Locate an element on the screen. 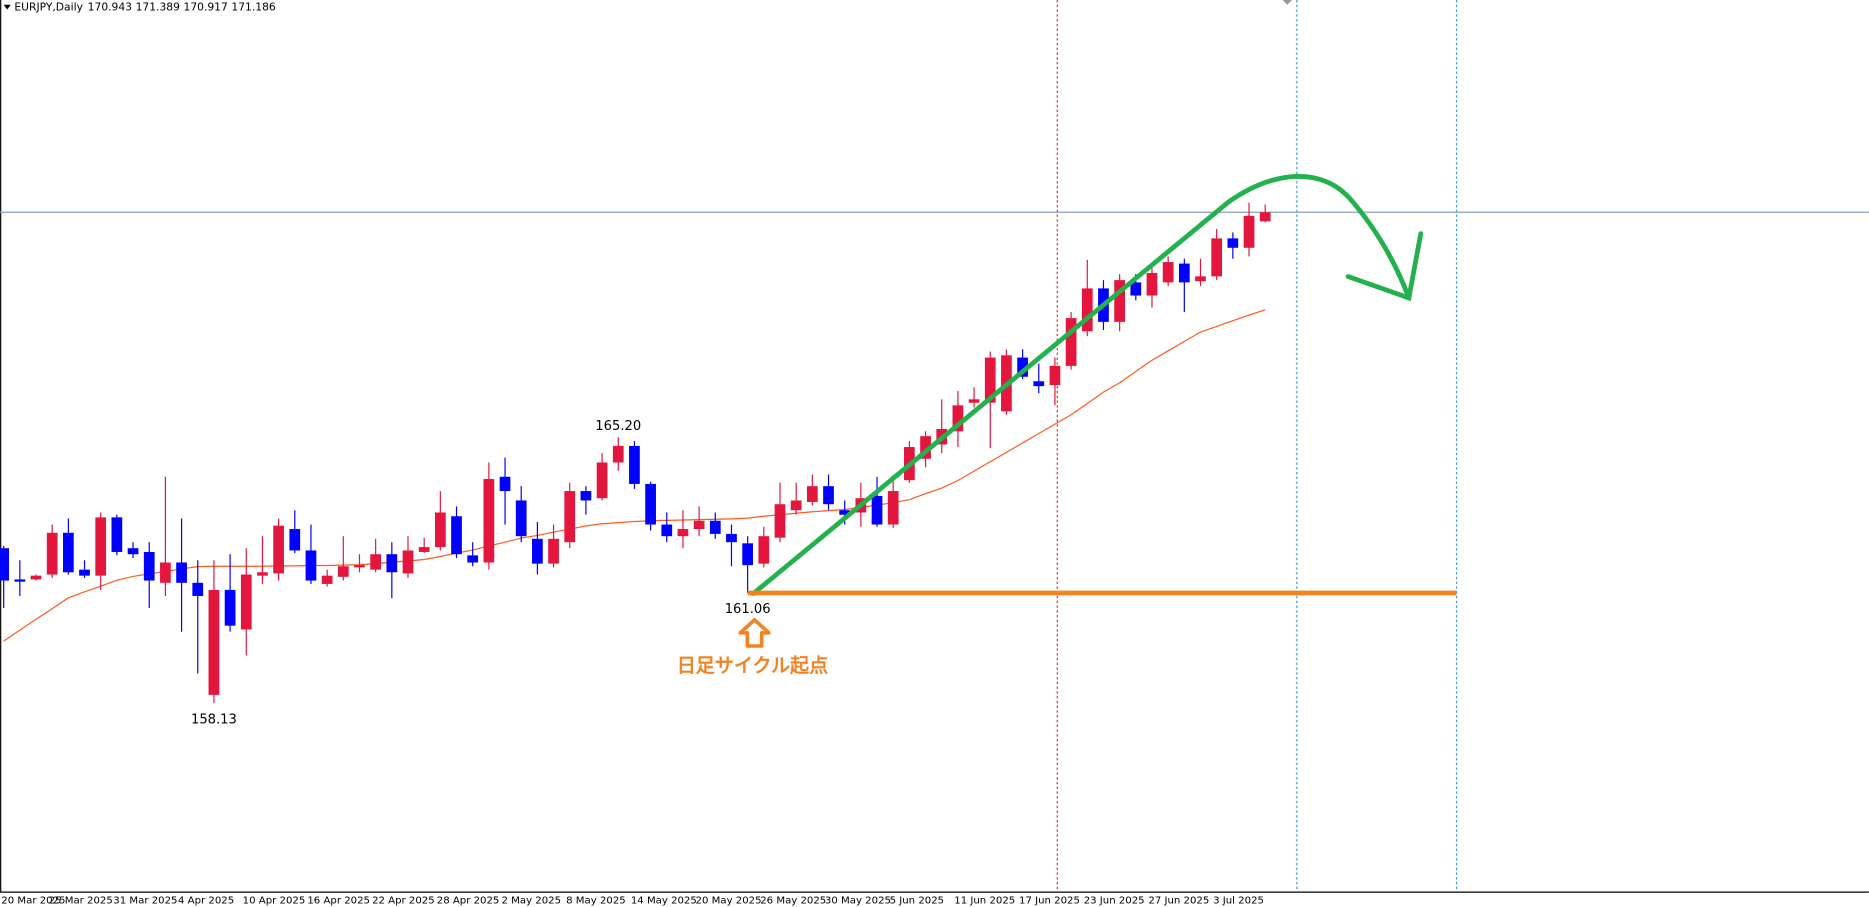  shift-marker is located at coordinates (1287, 2).